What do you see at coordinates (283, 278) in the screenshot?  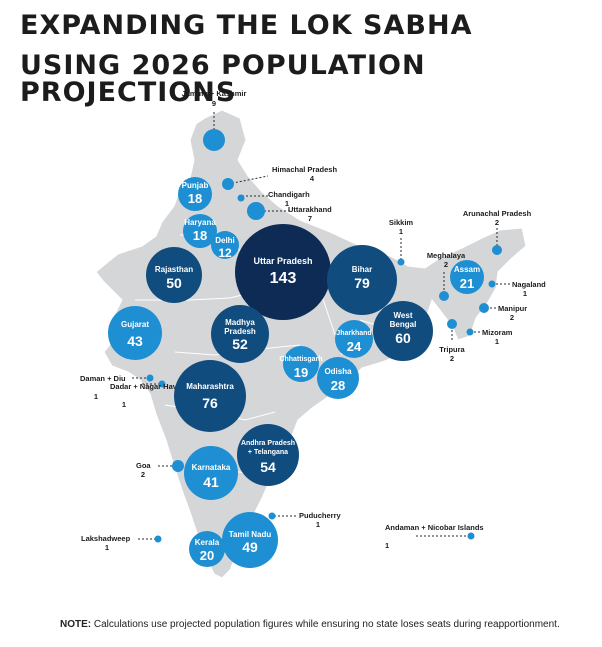 I see `seats-uttar-pradesh: 143` at bounding box center [283, 278].